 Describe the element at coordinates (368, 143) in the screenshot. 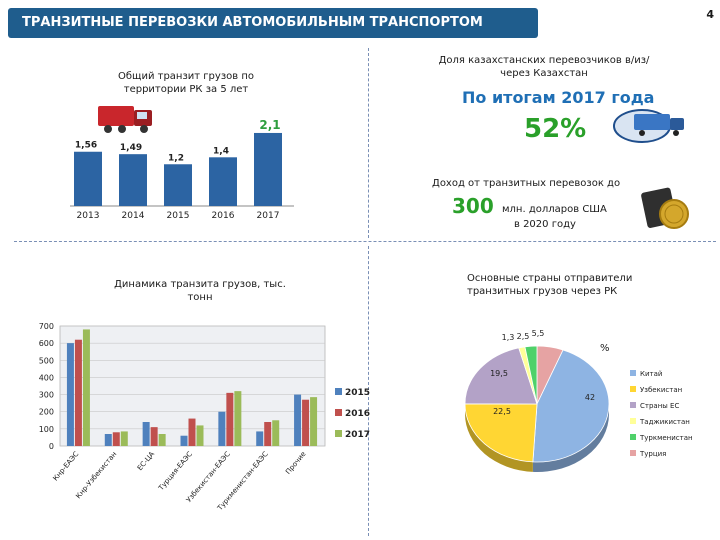

I see `divider-vertical-top` at that location.